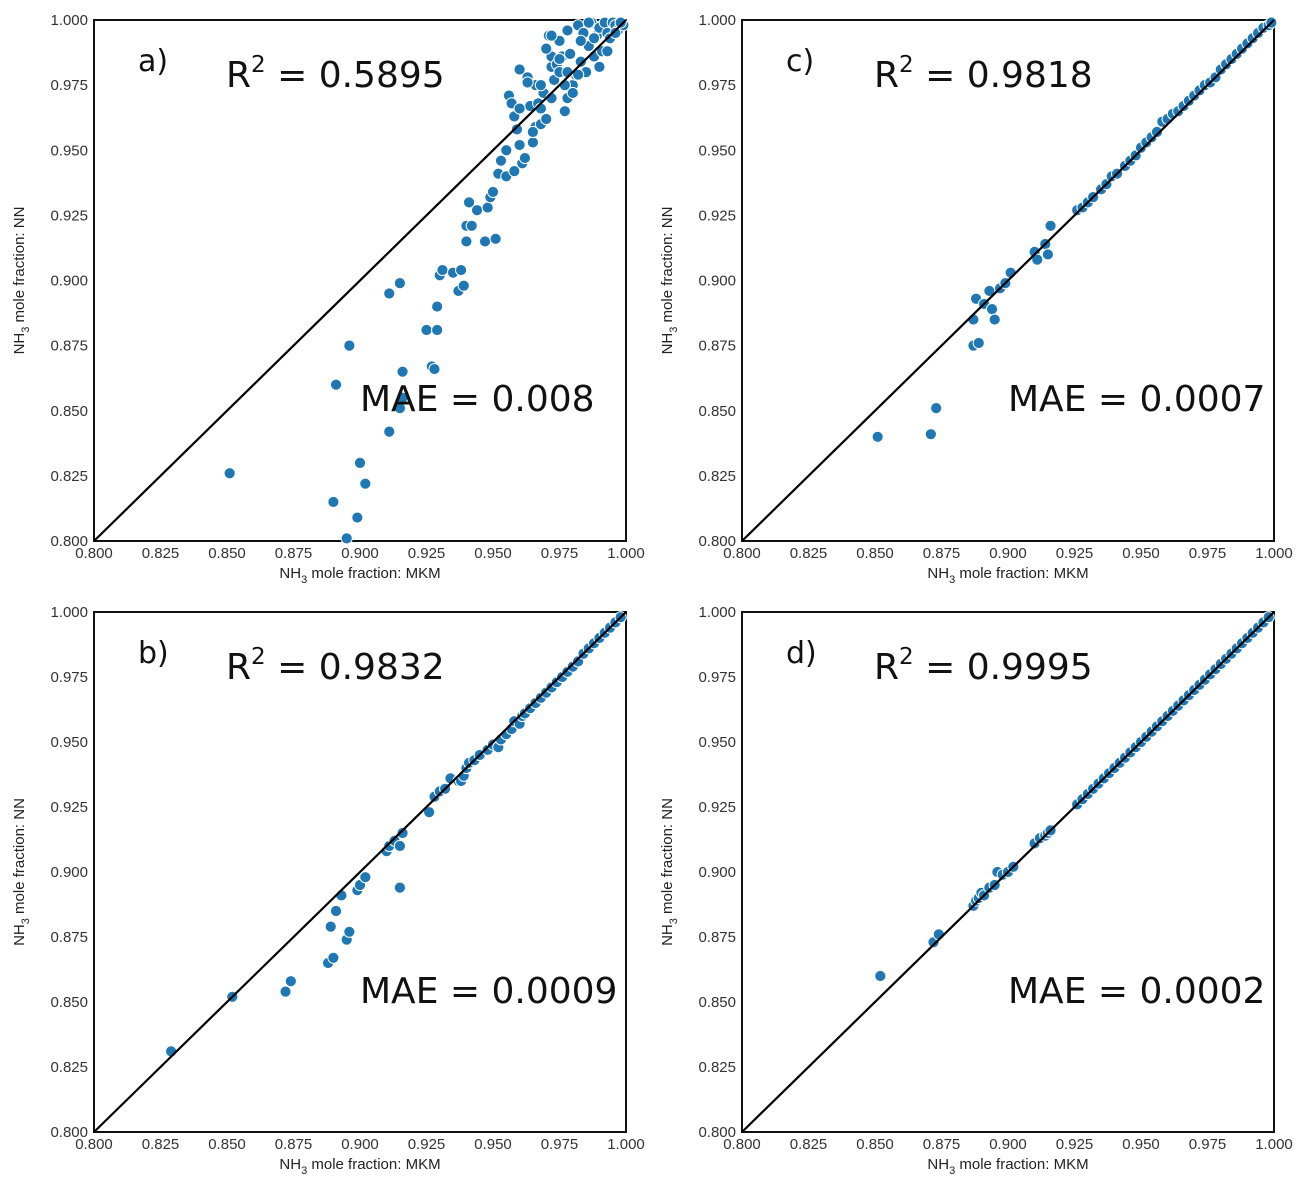  Describe the element at coordinates (153, 653) in the screenshot. I see `panel-label: b)` at that location.